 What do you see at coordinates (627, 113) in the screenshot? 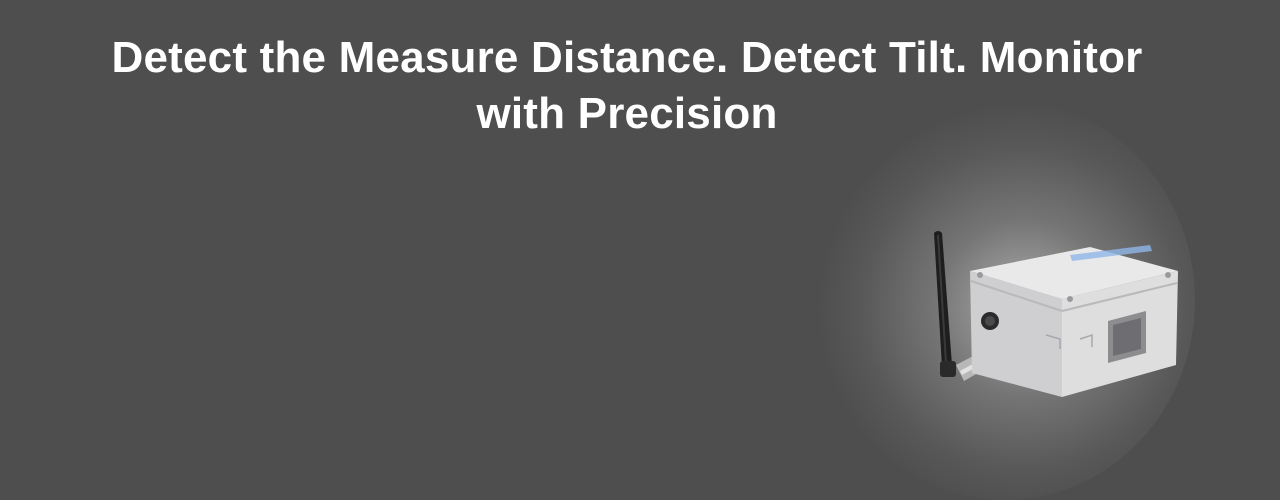
I see `headline-line-2: with Precision` at bounding box center [627, 113].